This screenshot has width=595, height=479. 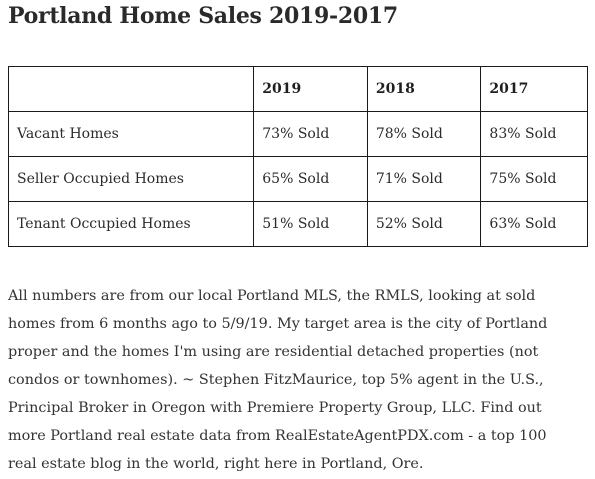 I want to click on table-cell: 75% Sold, so click(x=534, y=179).